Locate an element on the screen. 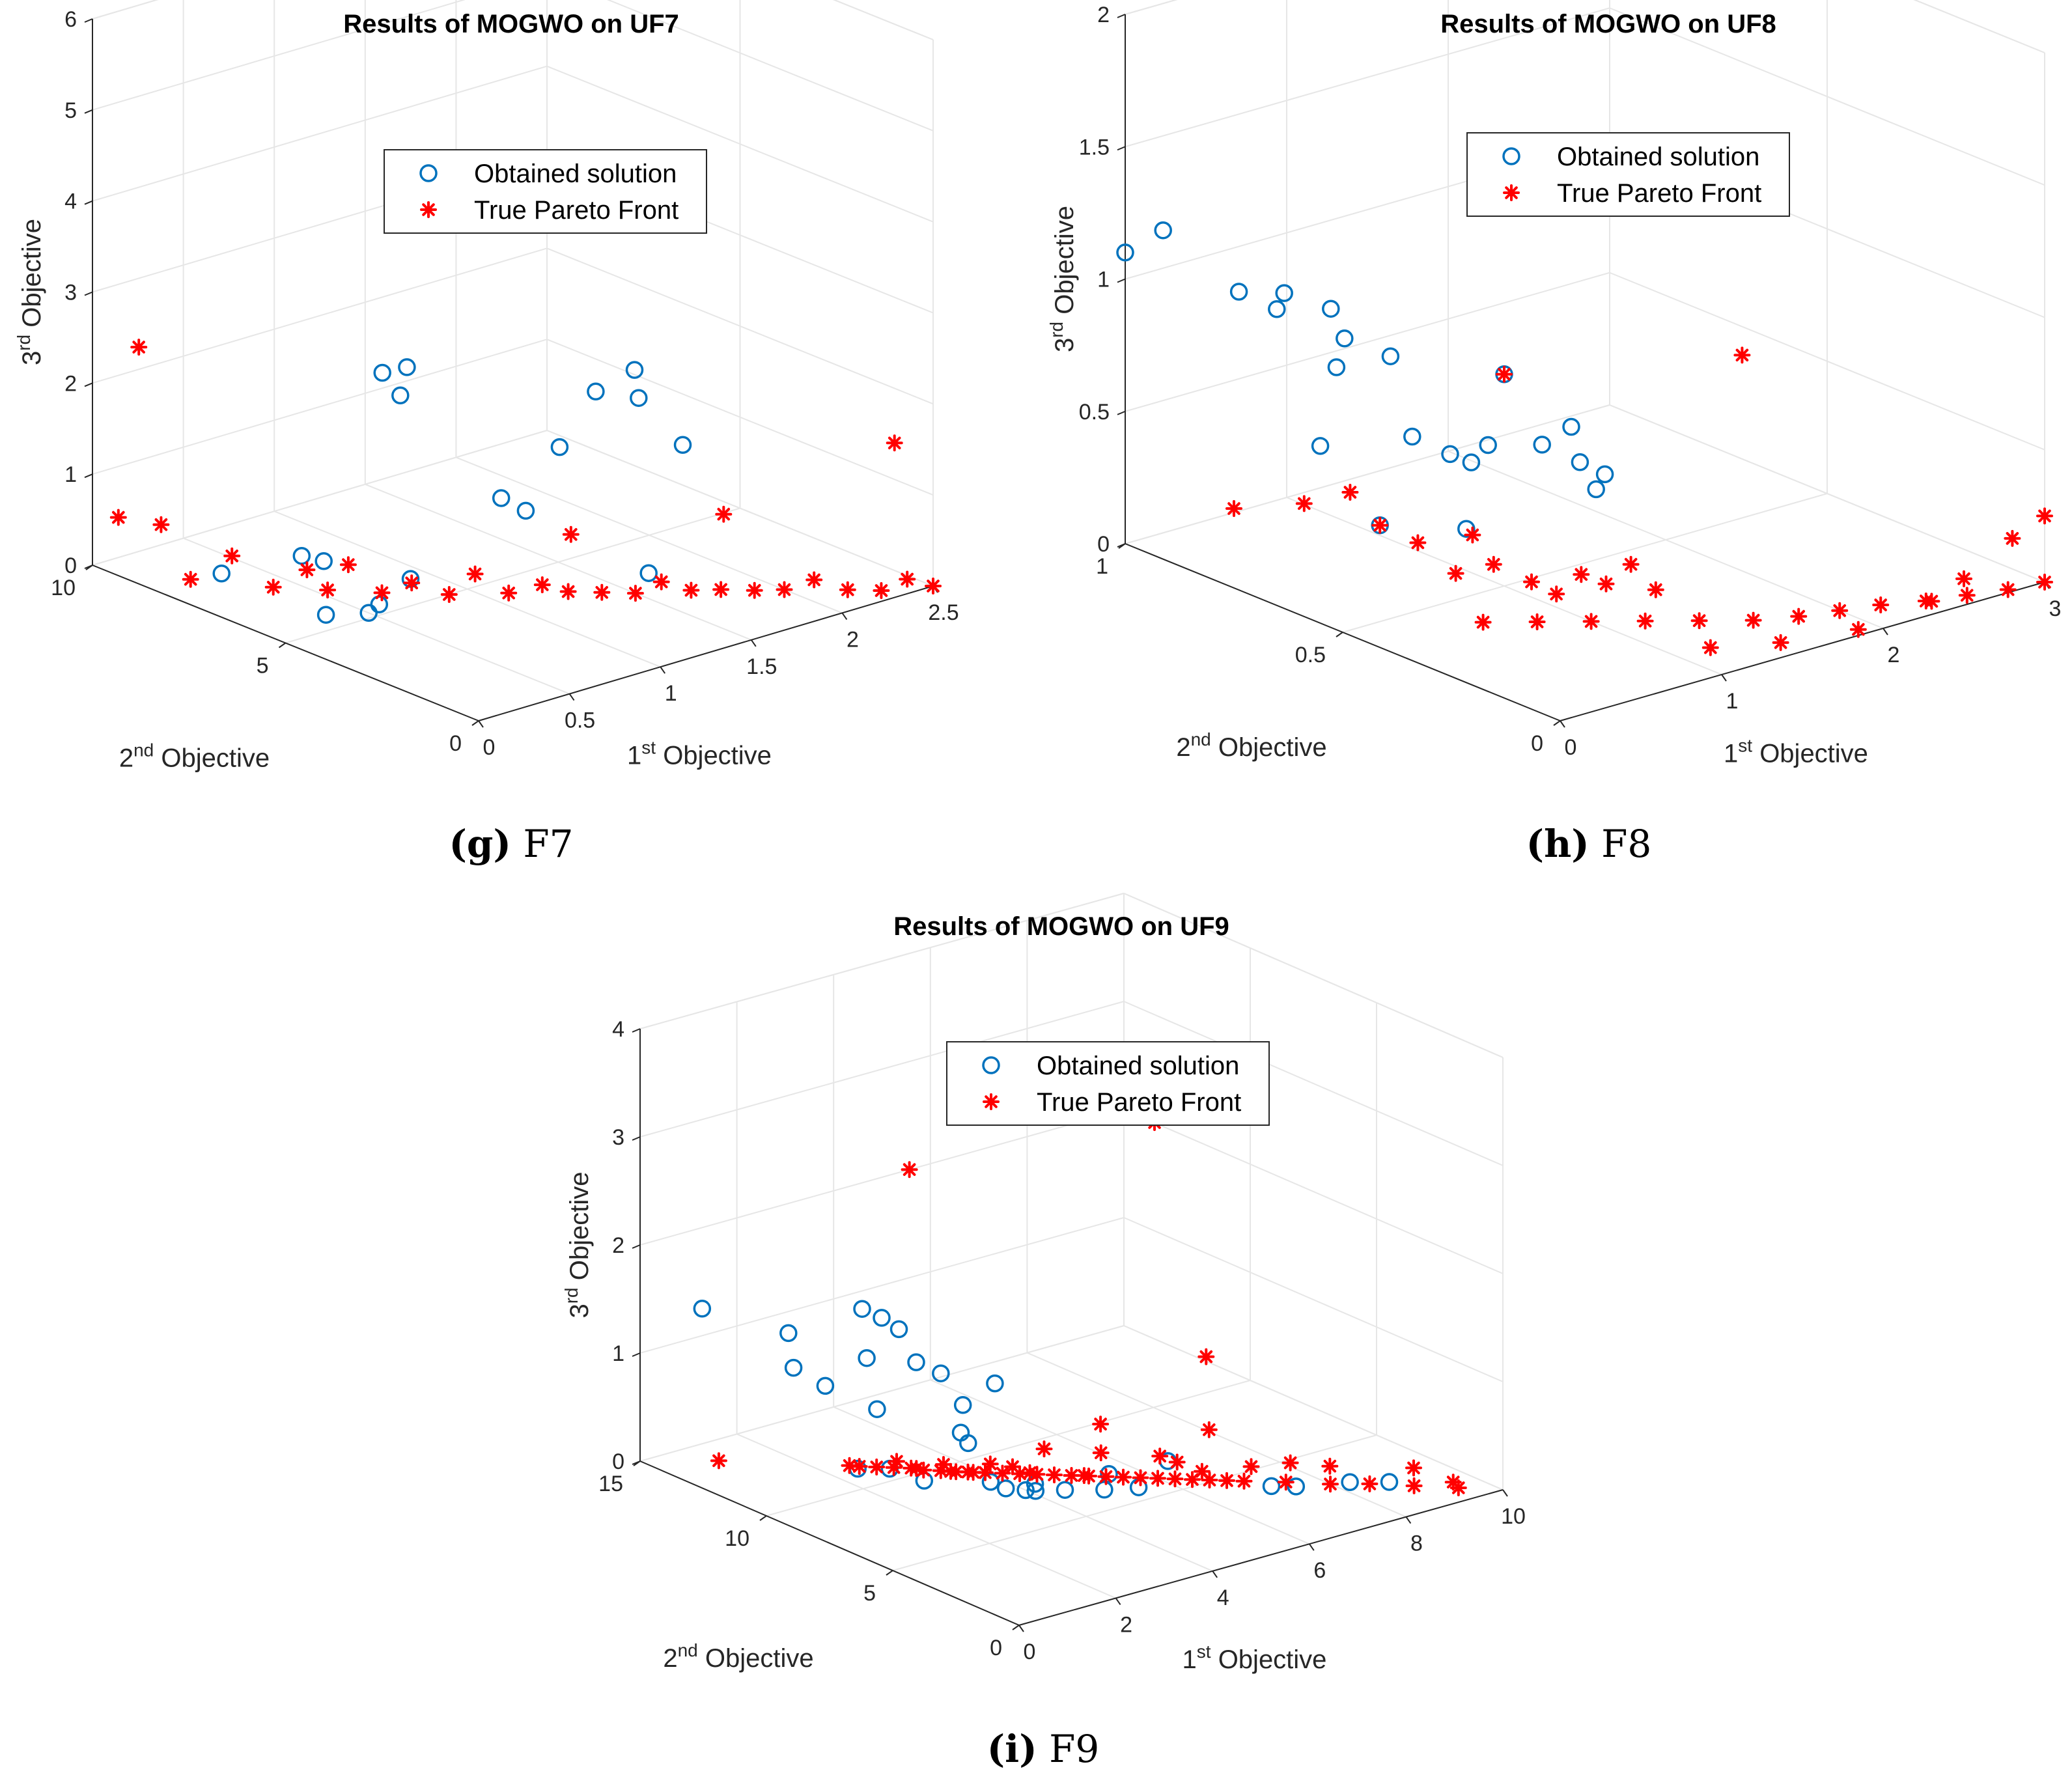 The height and width of the screenshot is (1788, 2072). legend-label: True Pareto Front is located at coordinates (1139, 1102).